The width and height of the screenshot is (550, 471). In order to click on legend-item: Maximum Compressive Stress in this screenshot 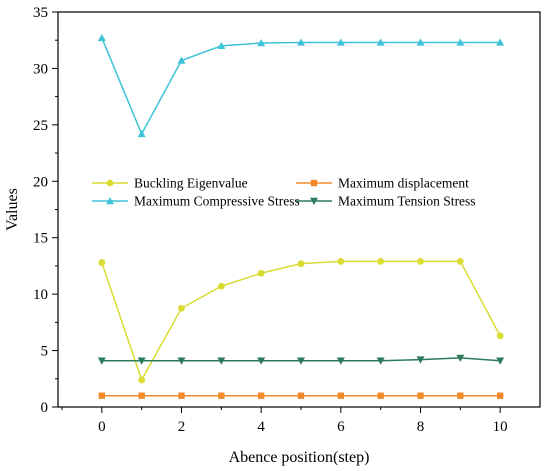, I will do `click(196, 201)`.